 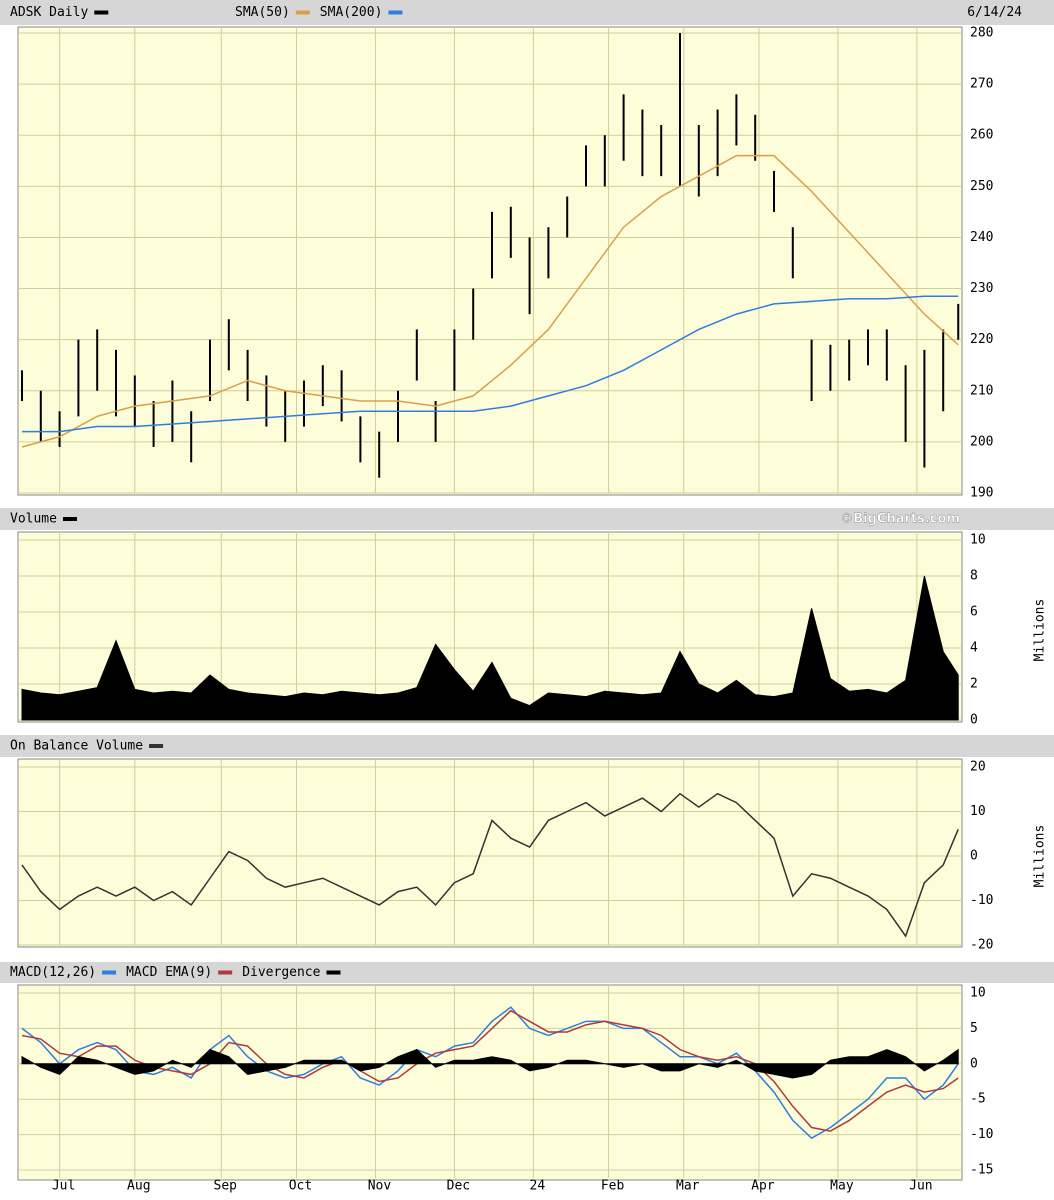 What do you see at coordinates (169, 972) in the screenshot?
I see `legend-label: MACD EMA(9)` at bounding box center [169, 972].